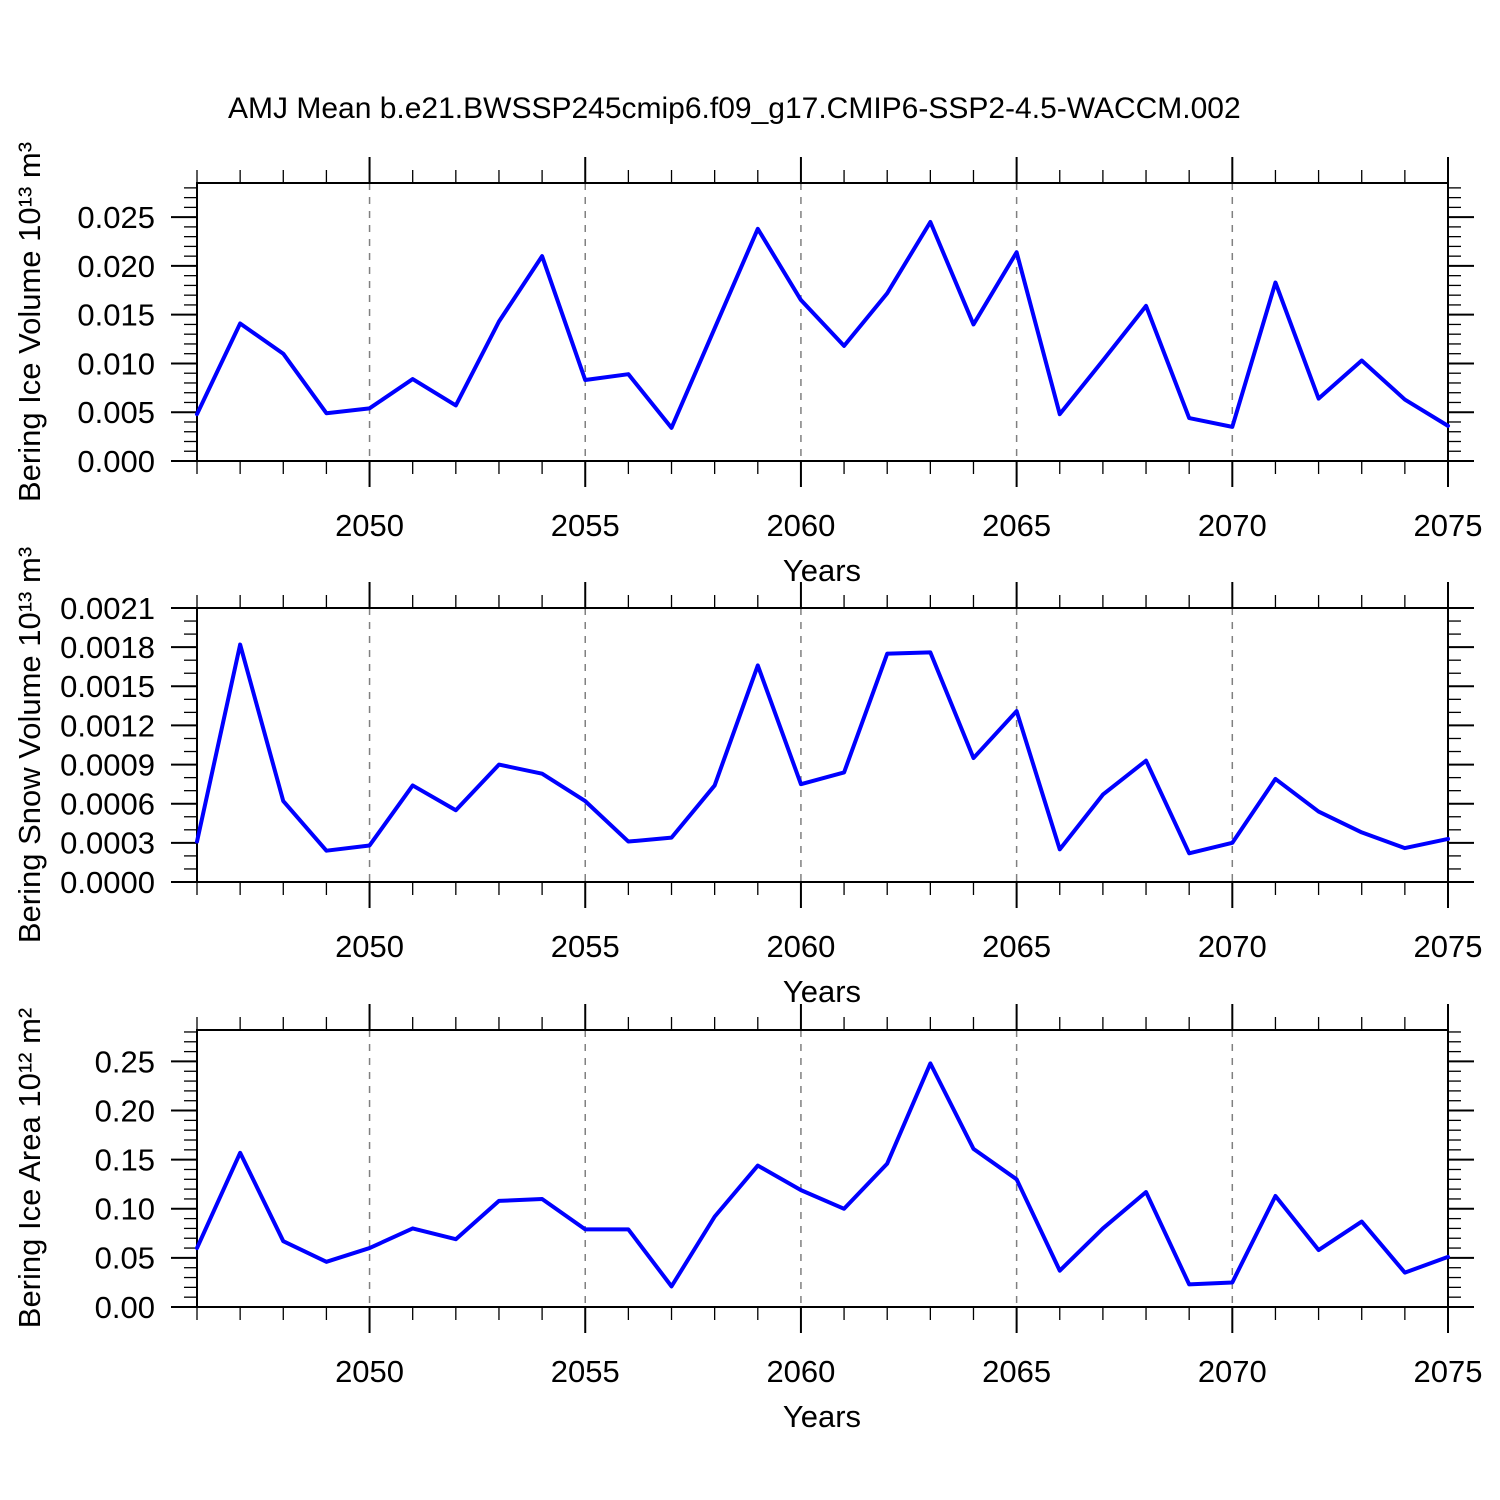 The height and width of the screenshot is (1500, 1500). What do you see at coordinates (29, 1168) in the screenshot?
I see `y-axis-title: Bering Ice Area 10¹² m²` at bounding box center [29, 1168].